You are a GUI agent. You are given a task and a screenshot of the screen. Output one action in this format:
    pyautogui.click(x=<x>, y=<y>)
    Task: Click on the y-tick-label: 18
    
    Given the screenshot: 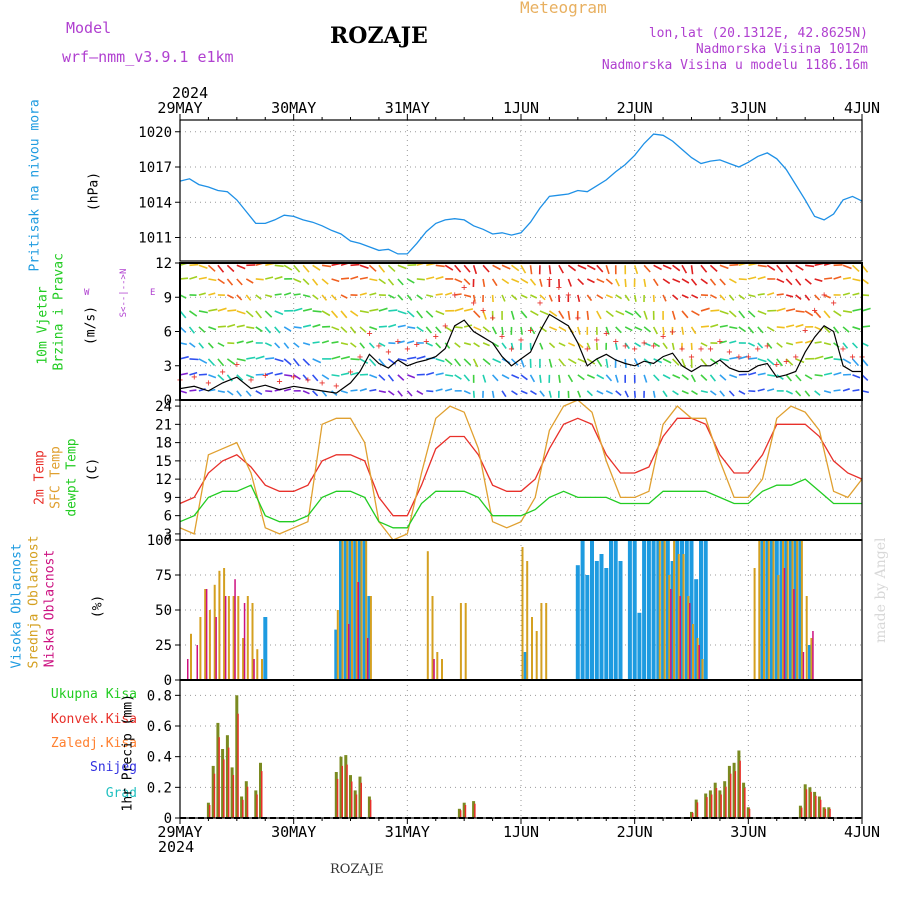 What is the action you would take?
    pyautogui.click(x=163, y=444)
    